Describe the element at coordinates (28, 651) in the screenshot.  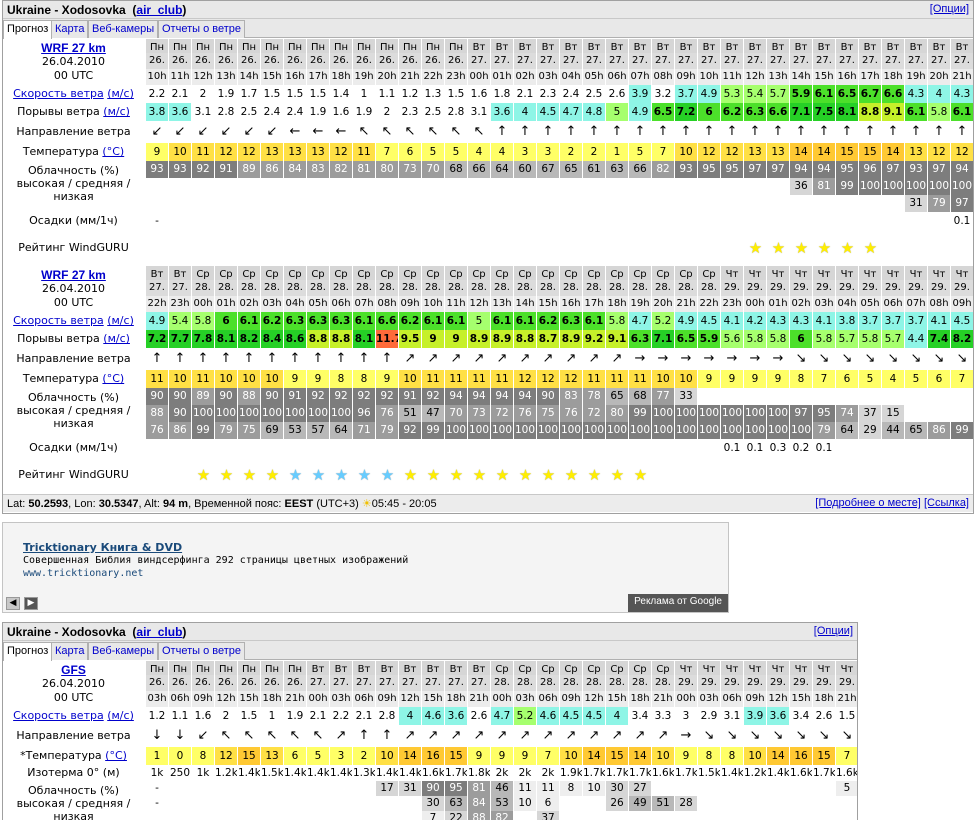
I see `tab-forecast-2: Прогноз` at that location.